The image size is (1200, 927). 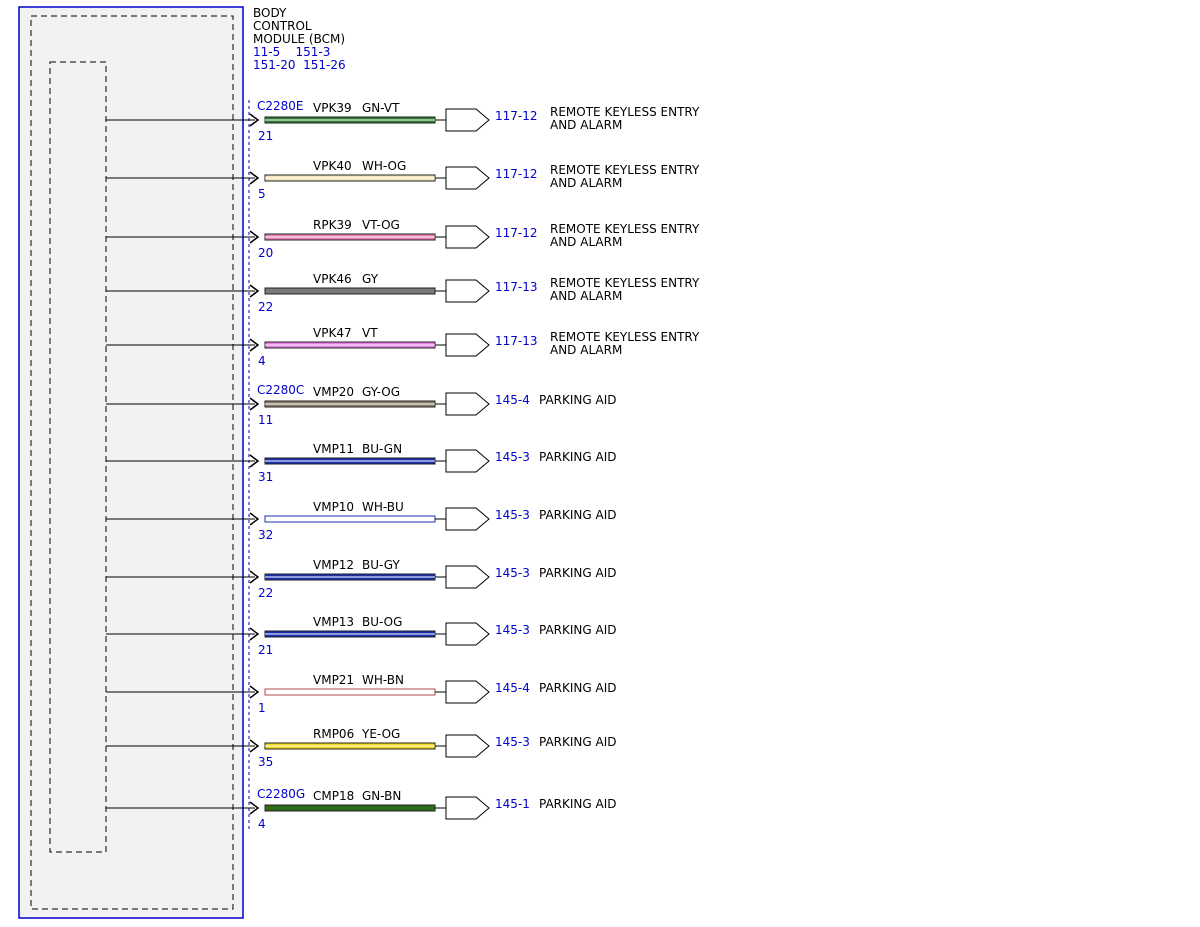 What do you see at coordinates (333, 734) in the screenshot?
I see `circuit-id: RMP06` at bounding box center [333, 734].